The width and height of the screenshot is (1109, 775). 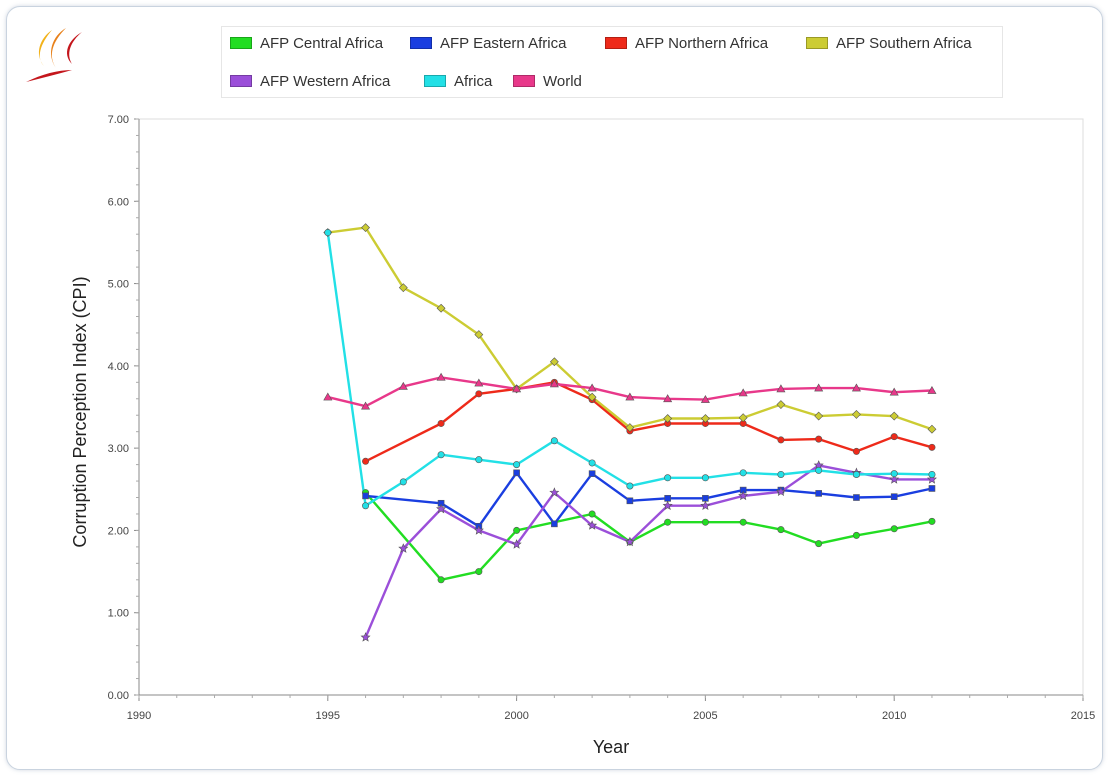 I want to click on legend-item-afp-central-africa: AFP Central Africa, so click(x=306, y=43).